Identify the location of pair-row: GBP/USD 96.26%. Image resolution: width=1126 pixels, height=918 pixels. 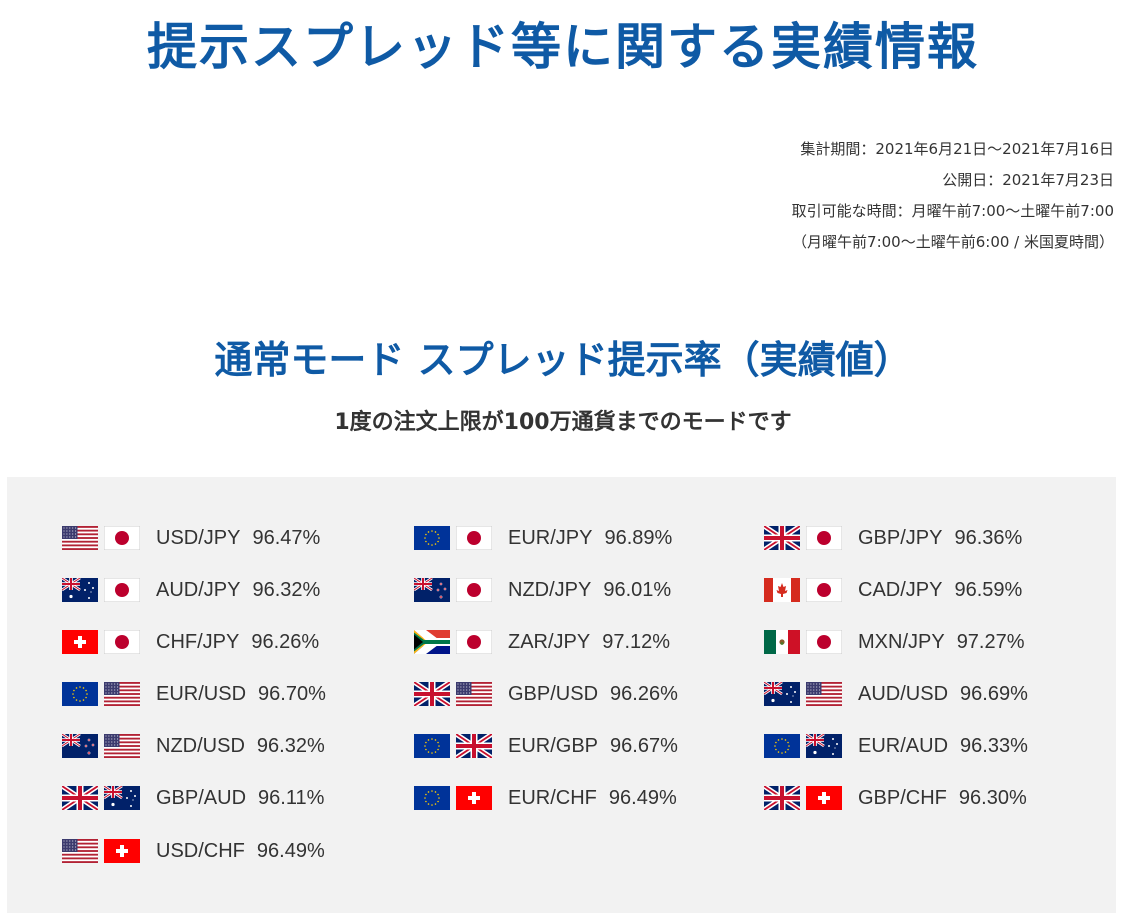
(546, 694).